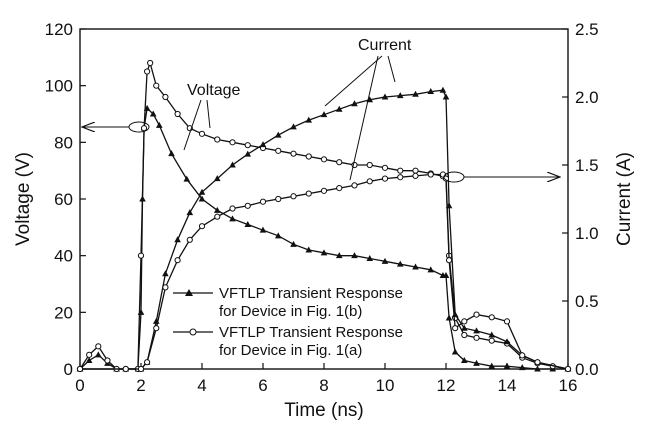  Describe the element at coordinates (140, 385) in the screenshot. I see `x-tick-label: 2` at that location.